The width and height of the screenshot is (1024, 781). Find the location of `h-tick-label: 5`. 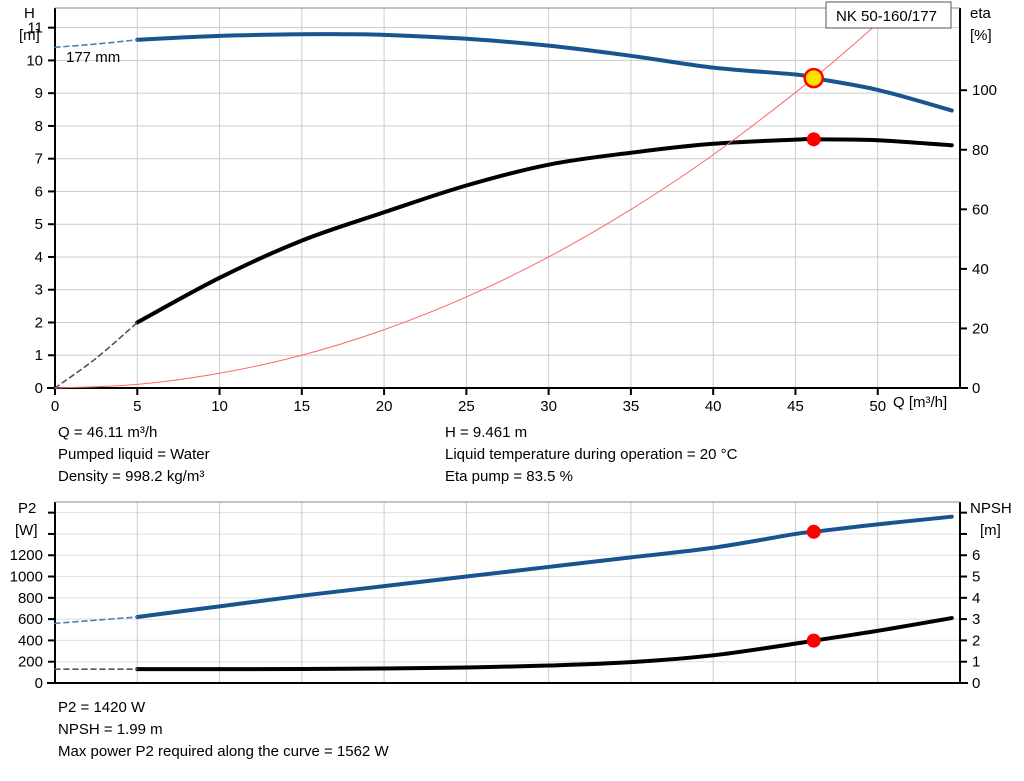

h-tick-label: 5 is located at coordinates (39, 224).